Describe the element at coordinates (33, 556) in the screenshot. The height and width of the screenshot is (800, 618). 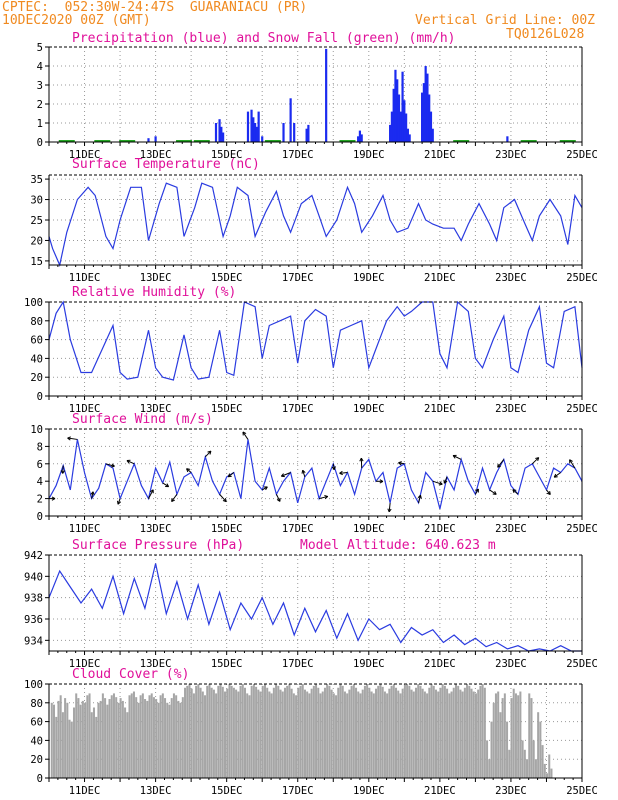
I see `y-tick-label: 942` at that location.